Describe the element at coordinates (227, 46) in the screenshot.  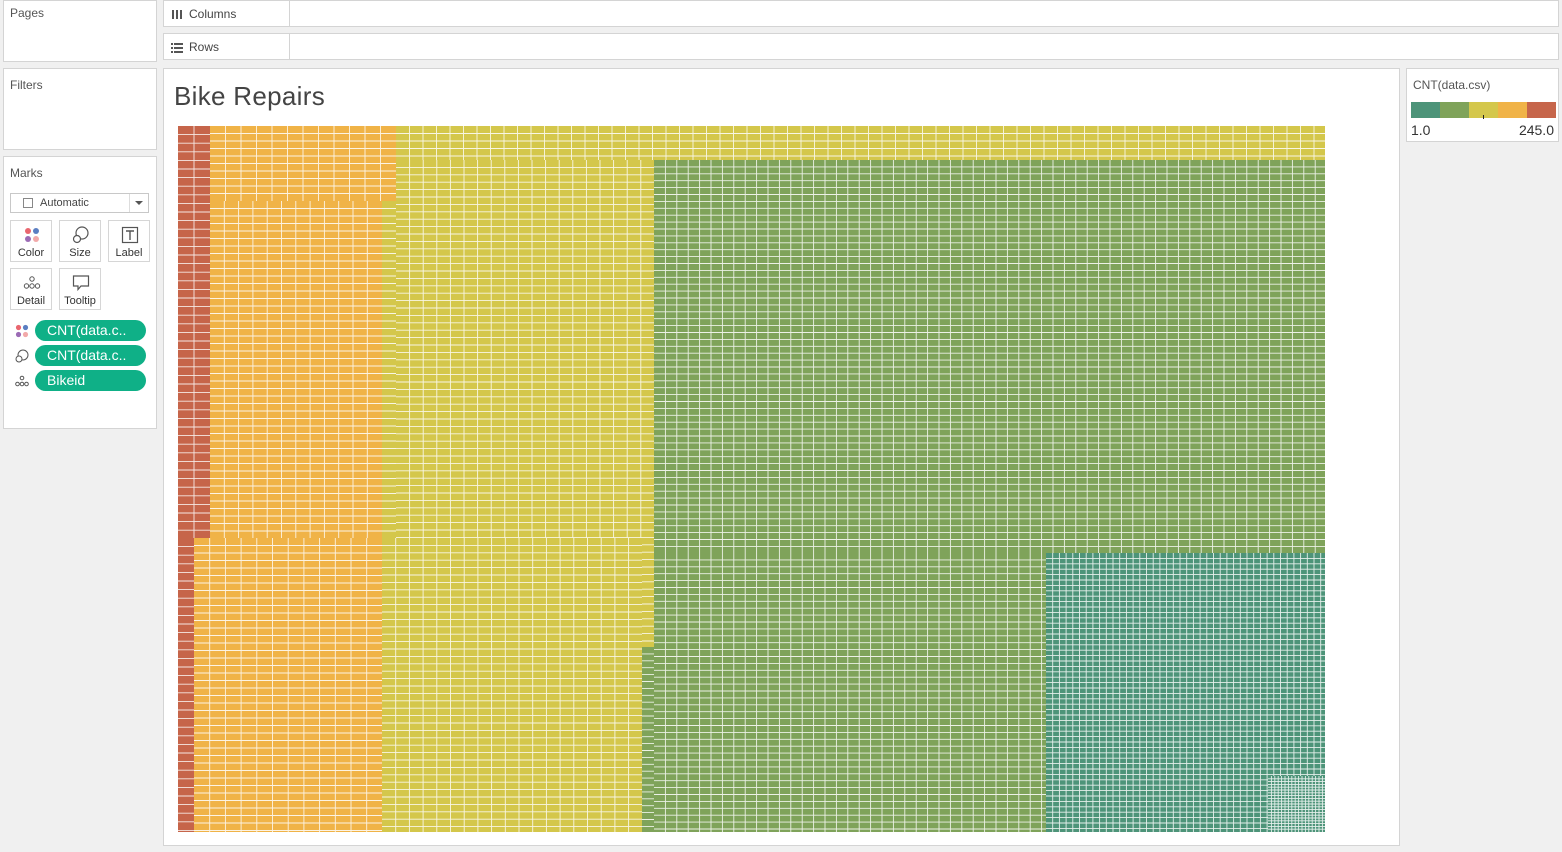
I see `rows-shelf-label: Rows` at that location.